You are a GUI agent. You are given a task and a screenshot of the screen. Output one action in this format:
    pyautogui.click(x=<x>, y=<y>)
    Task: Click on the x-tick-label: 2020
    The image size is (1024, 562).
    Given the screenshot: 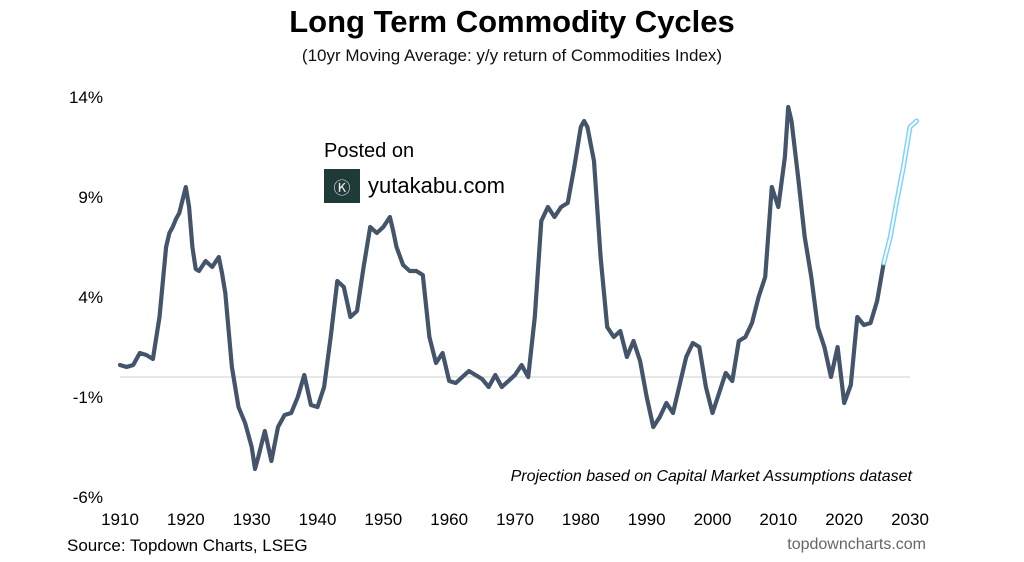 What is the action you would take?
    pyautogui.click(x=844, y=519)
    